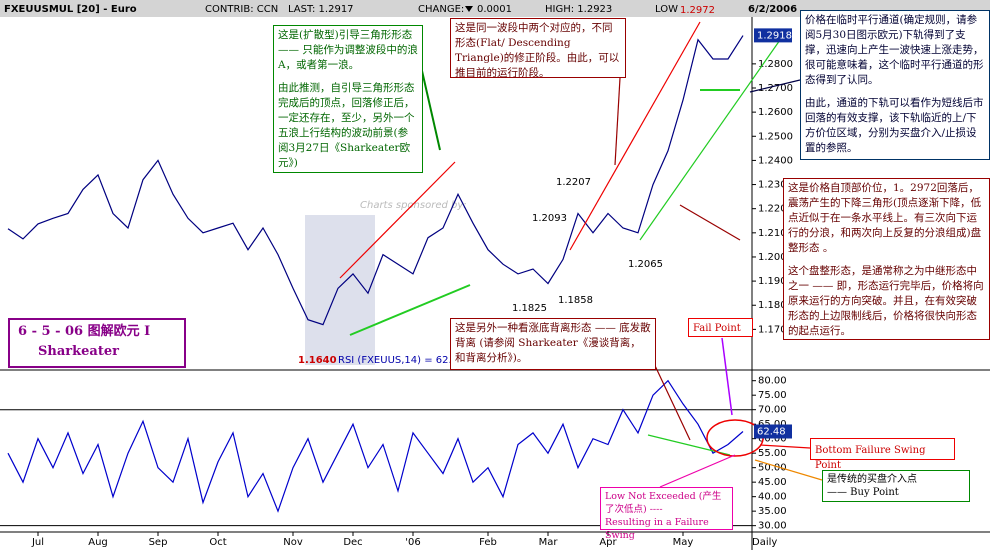 This screenshot has height=550, width=990. I want to click on panel-title: RSI (FXEUUS,14) = 62.48, so click(401, 360).